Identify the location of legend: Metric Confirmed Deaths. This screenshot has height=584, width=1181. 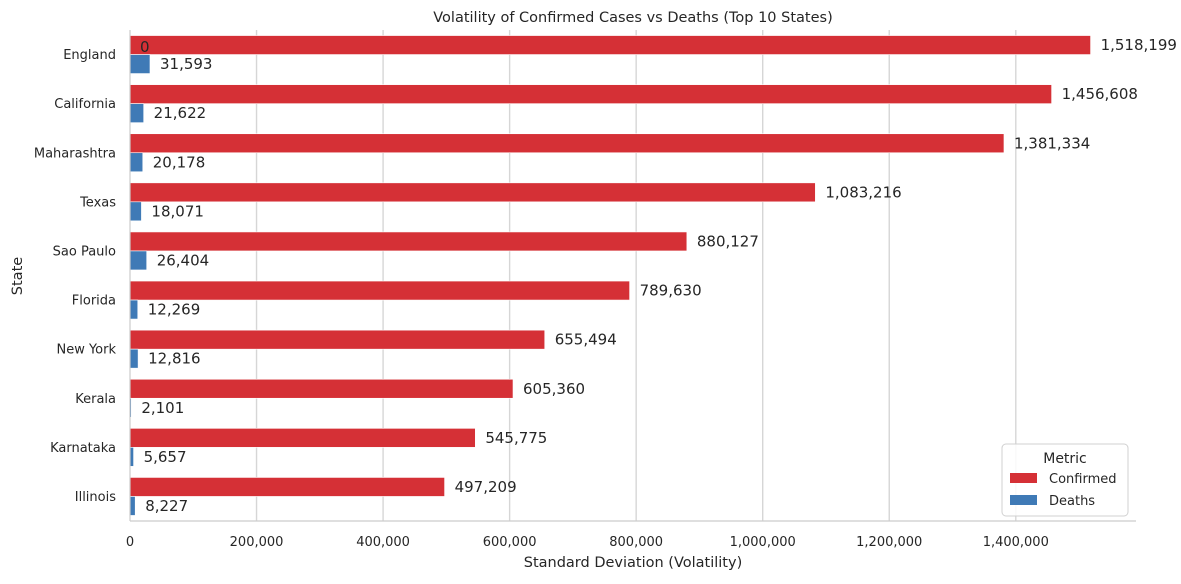
(1065, 480).